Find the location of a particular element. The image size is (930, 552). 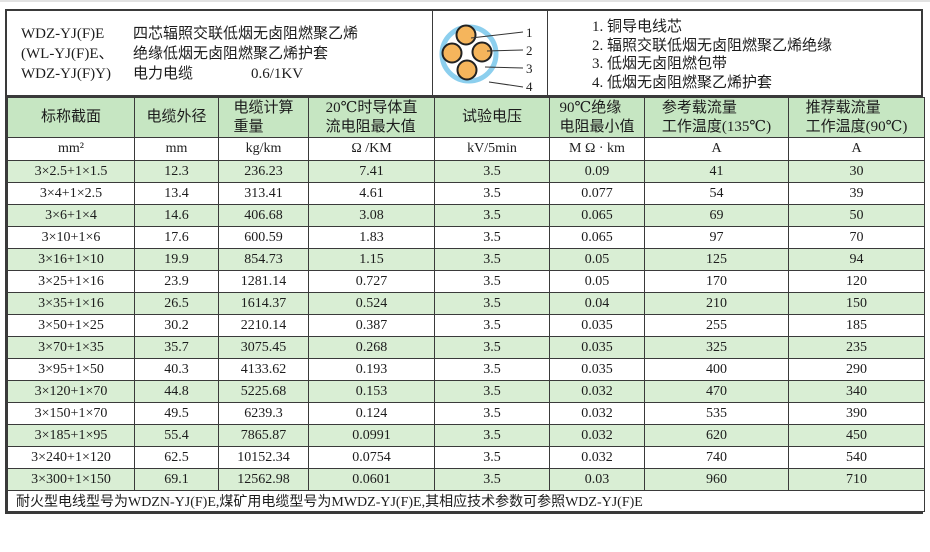

column-header: 20℃时导体直 流电阻最大值 is located at coordinates (371, 117).